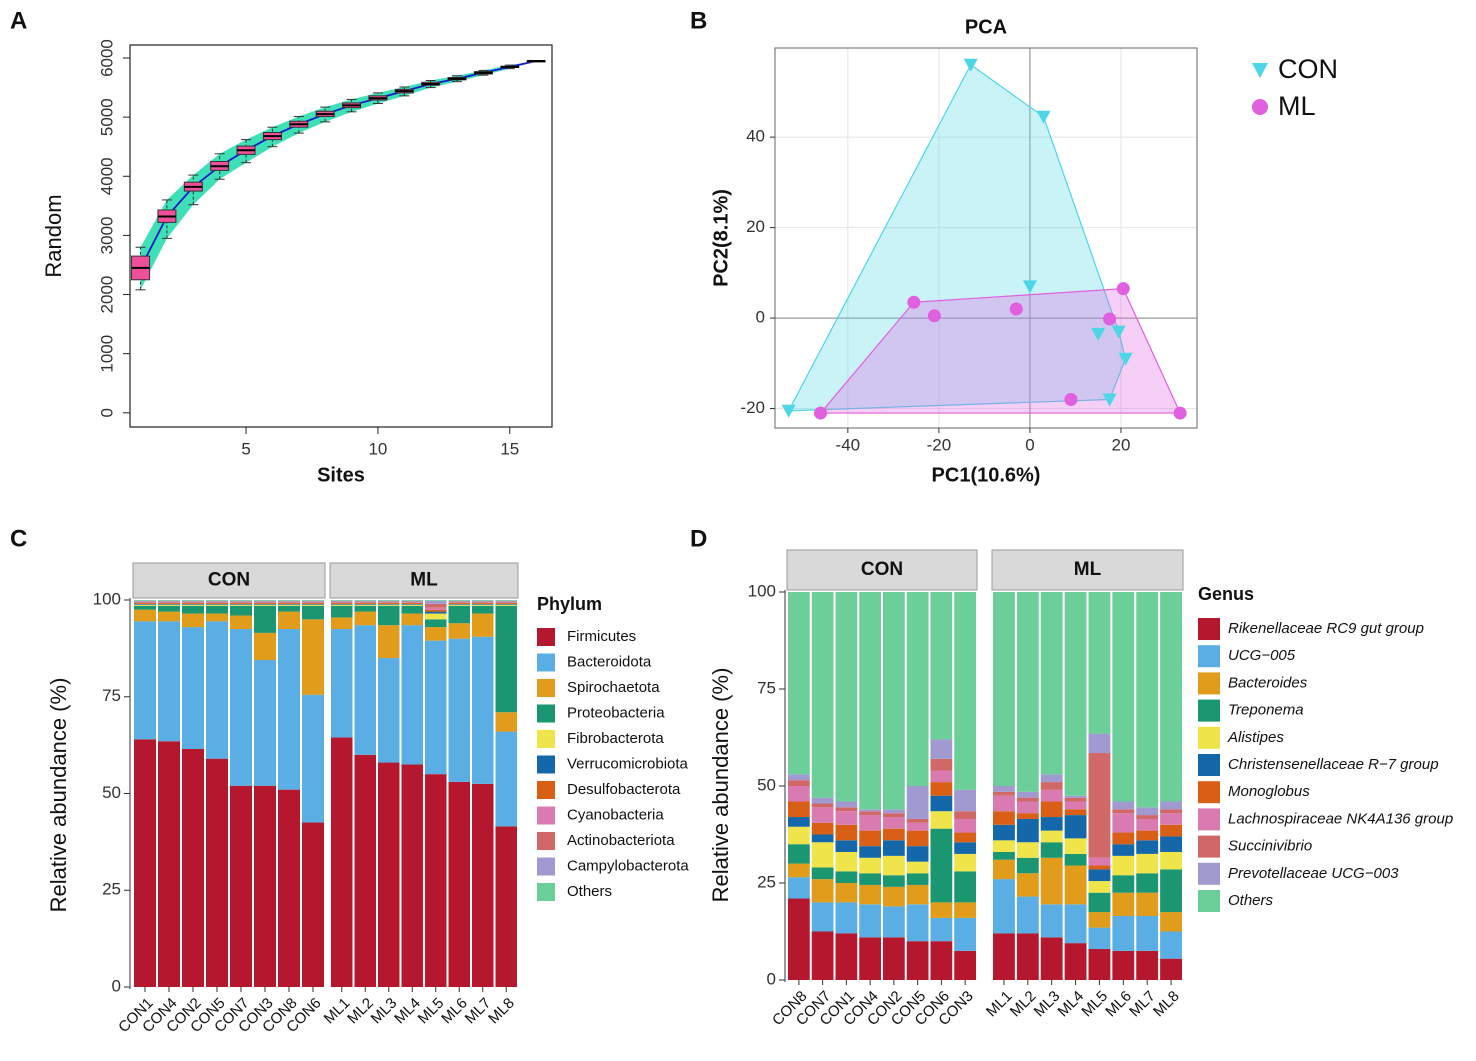  I want to click on facet-strip, so click(229, 580).